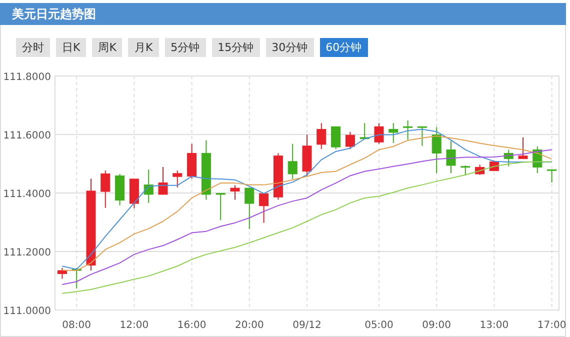  Describe the element at coordinates (307, 325) in the screenshot. I see `x-tick-label: 09/12` at that location.